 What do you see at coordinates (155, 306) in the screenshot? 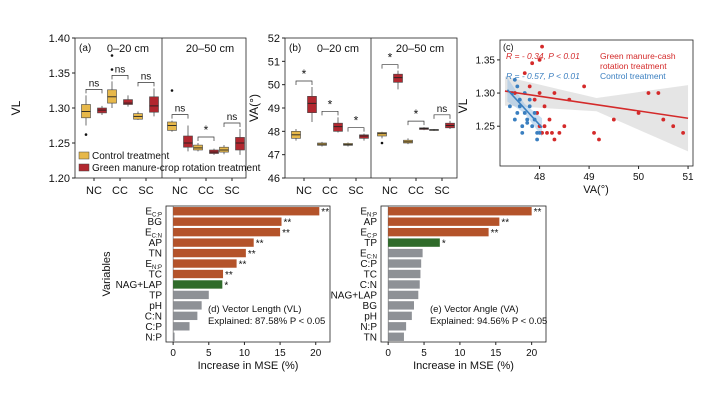
I see `category-label: pH` at bounding box center [155, 306].